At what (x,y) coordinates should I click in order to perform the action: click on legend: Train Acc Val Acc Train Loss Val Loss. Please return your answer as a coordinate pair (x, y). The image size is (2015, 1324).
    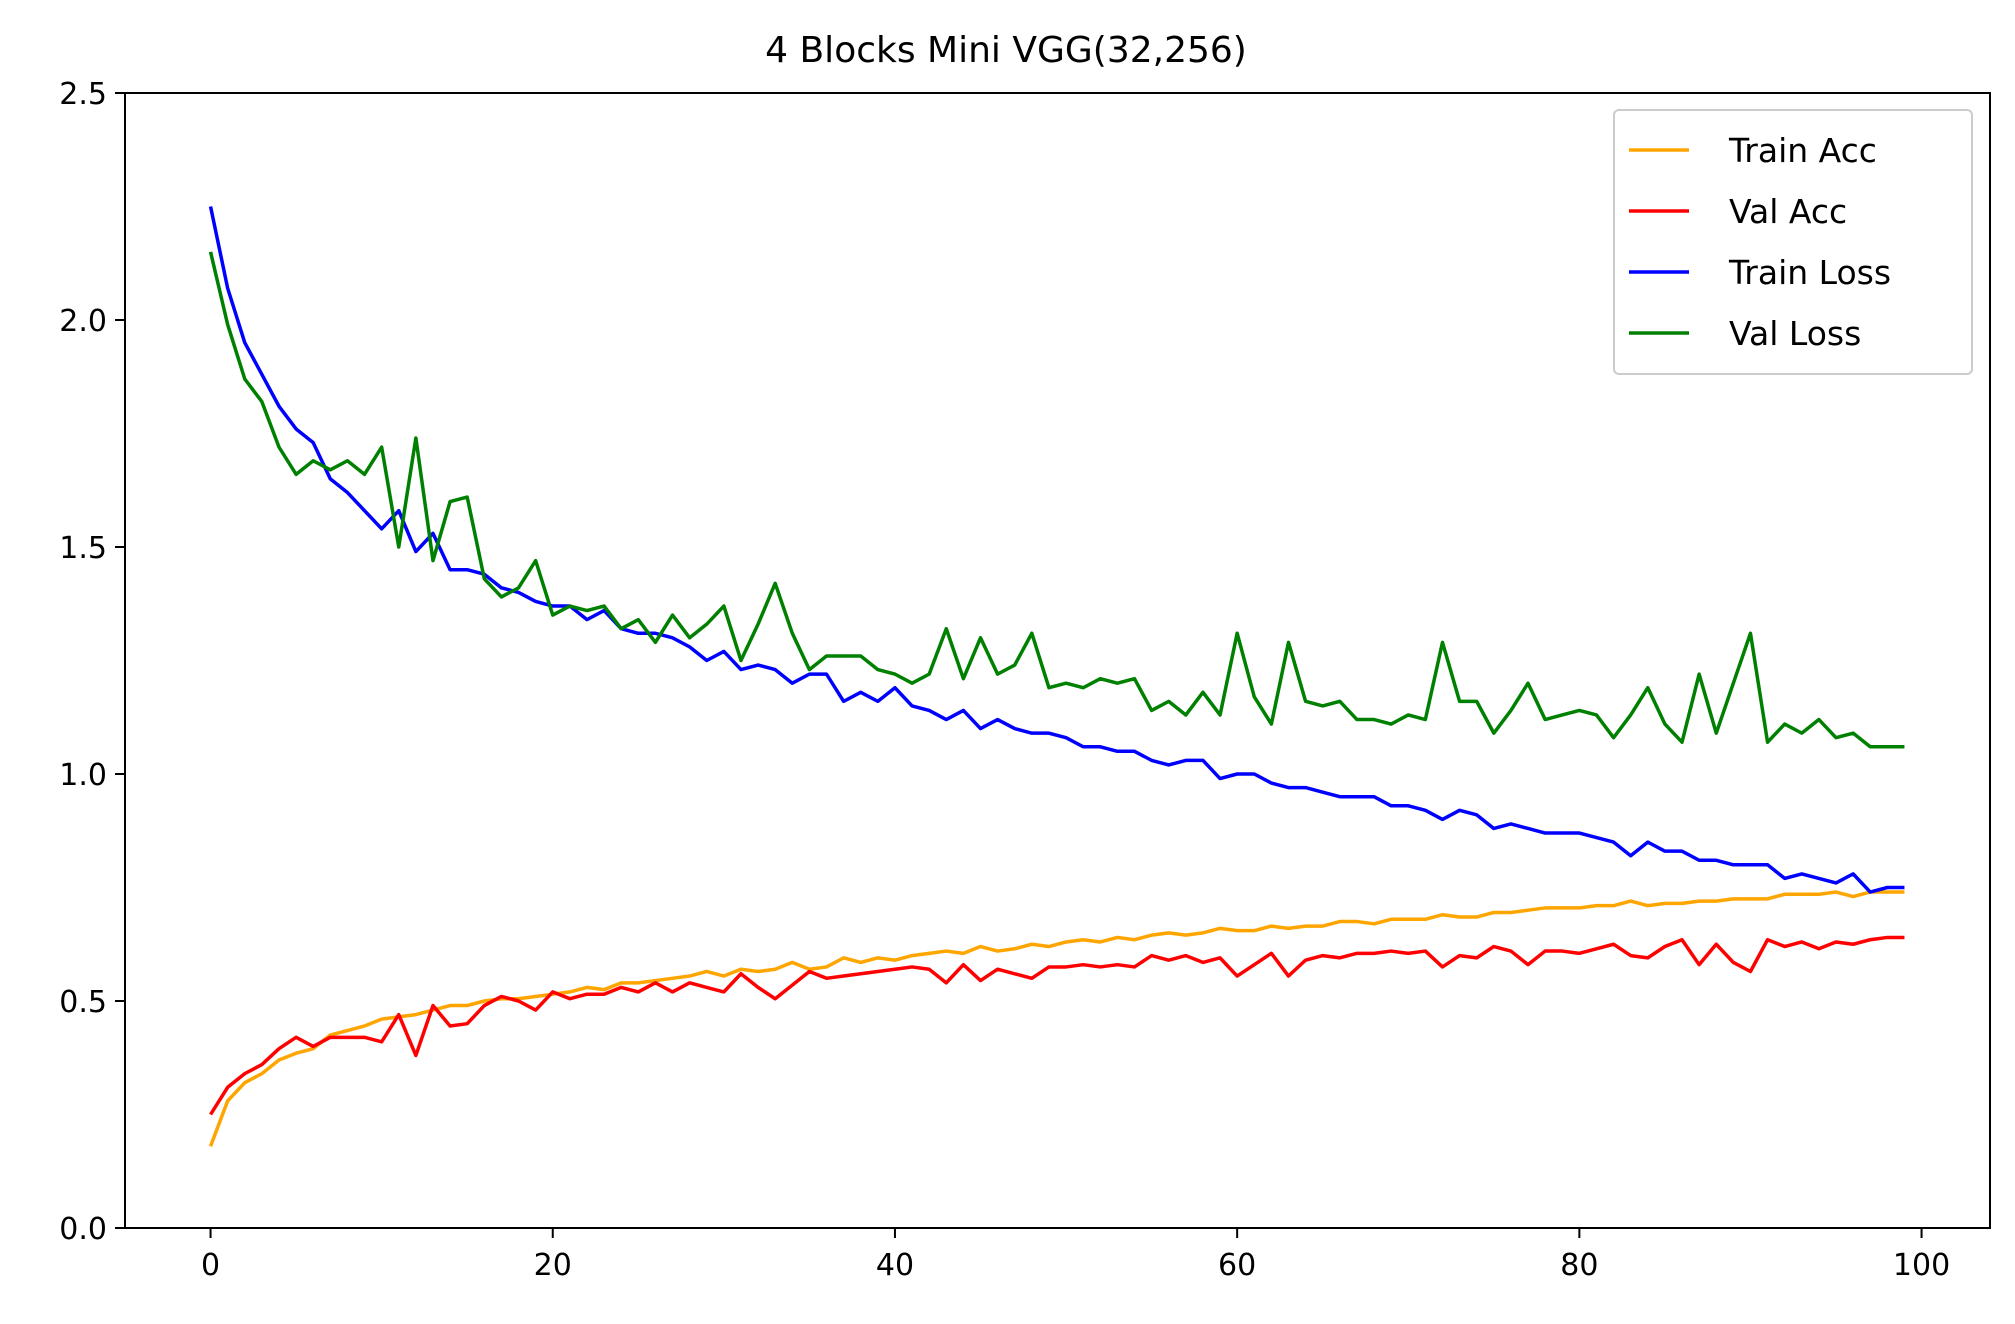
    Looking at the image, I should click on (1793, 242).